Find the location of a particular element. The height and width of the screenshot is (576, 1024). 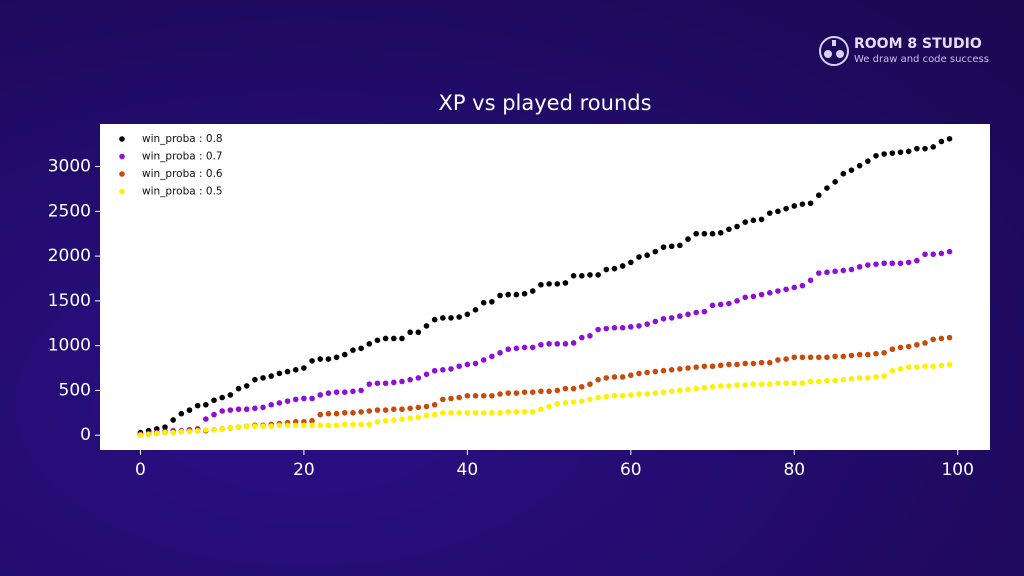

y-tick-label: 2000 is located at coordinates (69, 256).